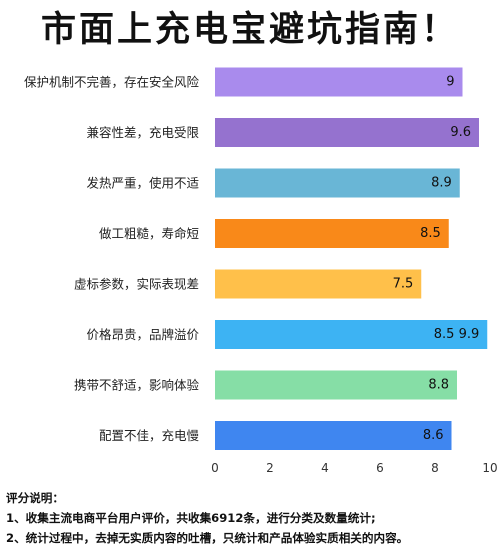  What do you see at coordinates (142, 183) in the screenshot?
I see `category-label-3: 发热严重，使用不适` at bounding box center [142, 183].